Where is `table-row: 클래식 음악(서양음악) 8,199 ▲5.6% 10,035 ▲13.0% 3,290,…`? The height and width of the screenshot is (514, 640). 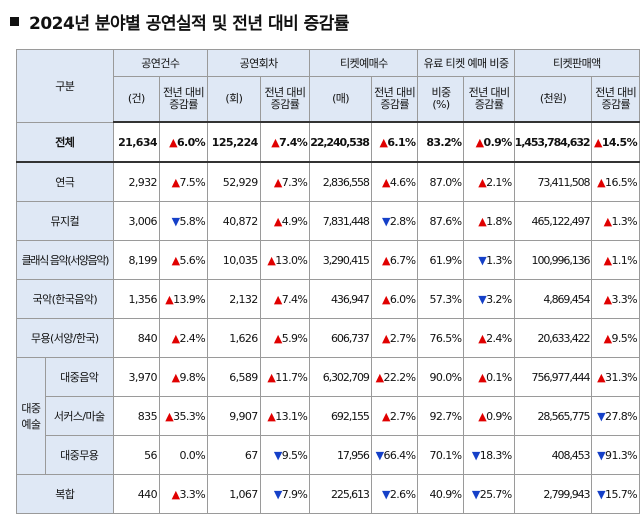
table-row: 클래식 음악(서양음악) 8,199 ▲5.6% 10,035 ▲13.0% 3,290,… is located at coordinates (328, 260).